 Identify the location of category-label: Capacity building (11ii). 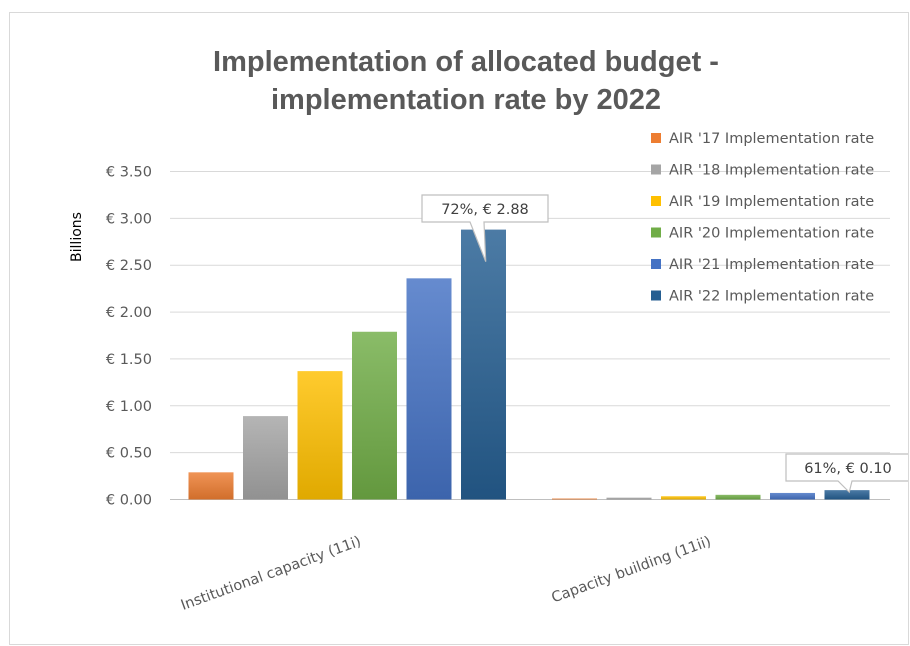
(632, 570).